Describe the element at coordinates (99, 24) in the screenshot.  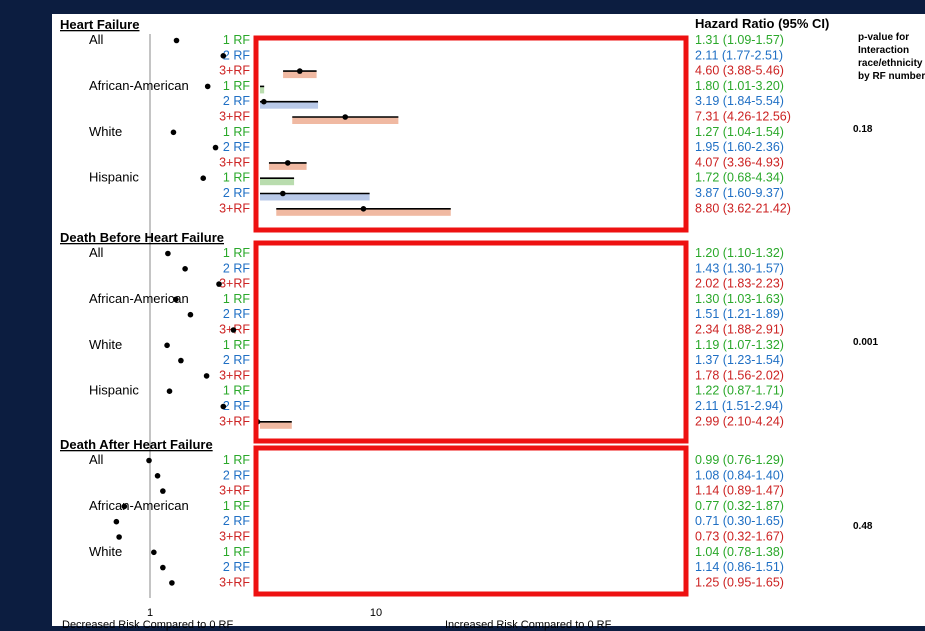
I see `section-title: Heart Failure` at that location.